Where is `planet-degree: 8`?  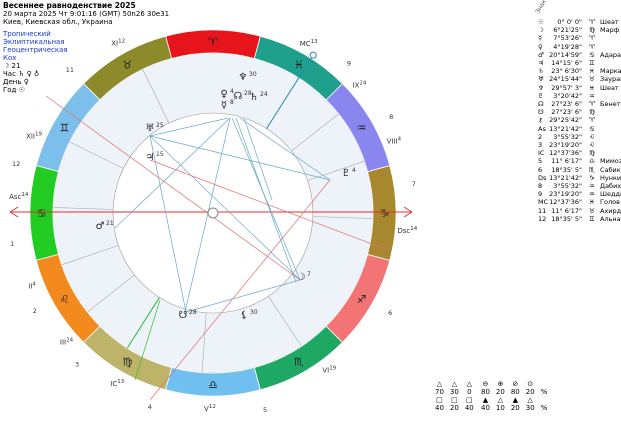
planet-degree: 8 is located at coordinates (232, 102).